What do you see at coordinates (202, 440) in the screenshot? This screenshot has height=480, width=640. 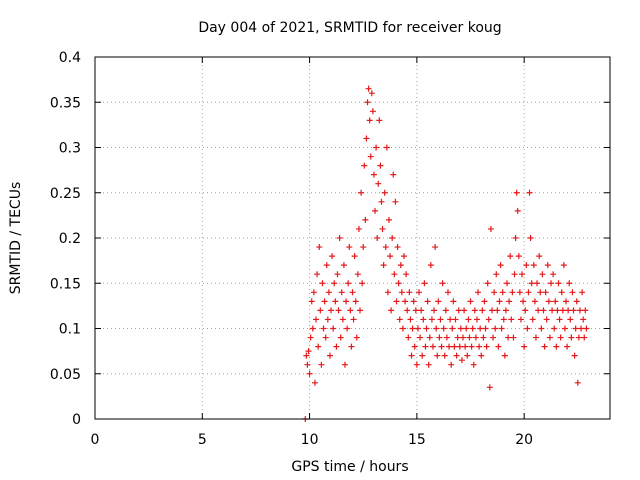 I see `x-tick-label: 5` at bounding box center [202, 440].